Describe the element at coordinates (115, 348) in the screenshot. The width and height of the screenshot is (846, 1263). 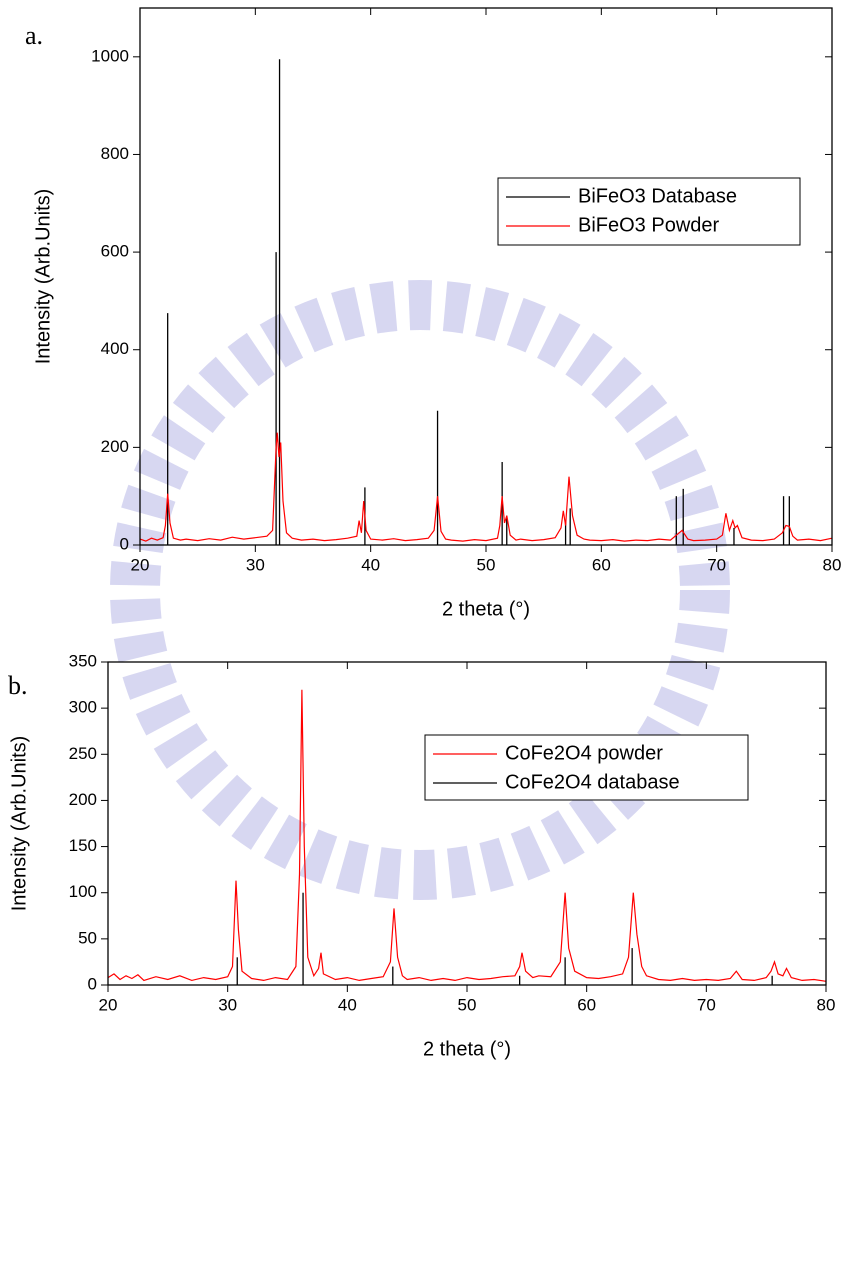
I see `y-tick-label: 400` at that location.